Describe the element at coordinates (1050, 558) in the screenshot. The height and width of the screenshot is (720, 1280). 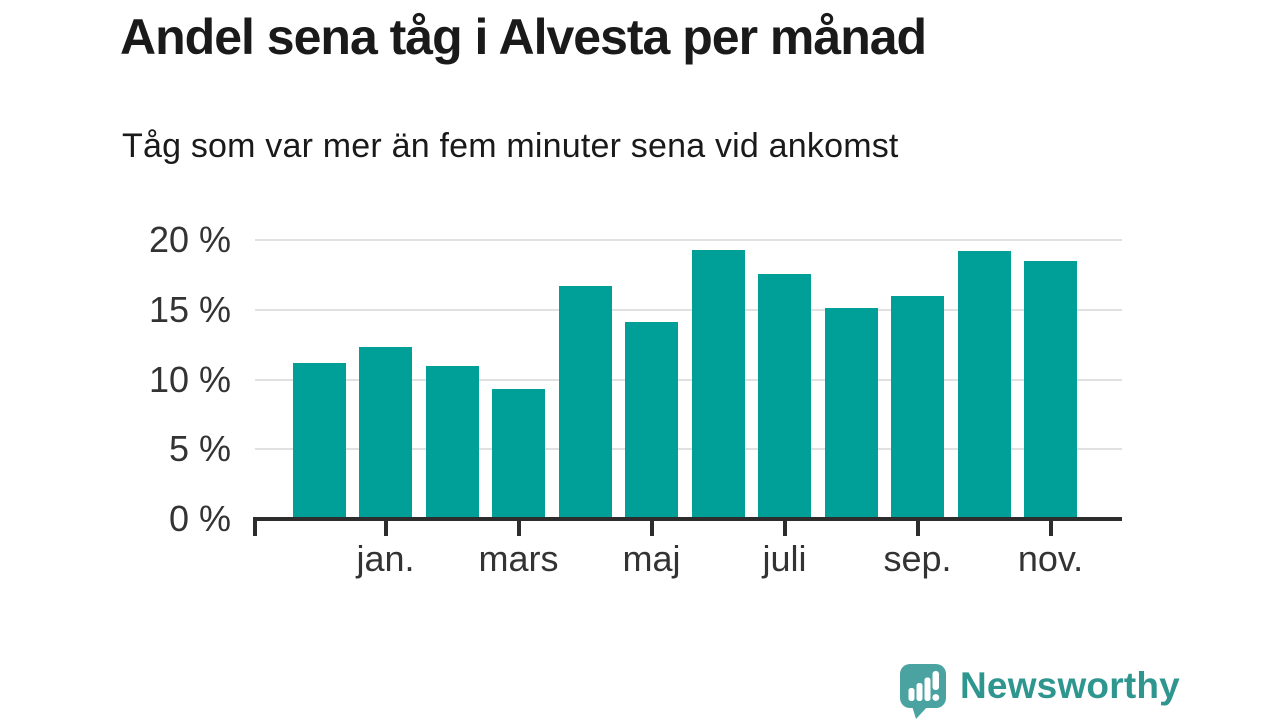
I see `x-tick-label-nov: nov.` at that location.